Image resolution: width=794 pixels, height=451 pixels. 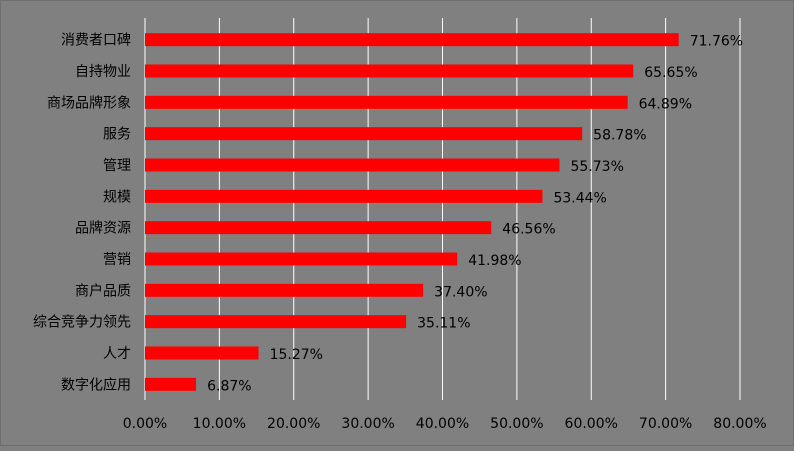 I want to click on data-label: 55.73%, so click(x=596, y=167).